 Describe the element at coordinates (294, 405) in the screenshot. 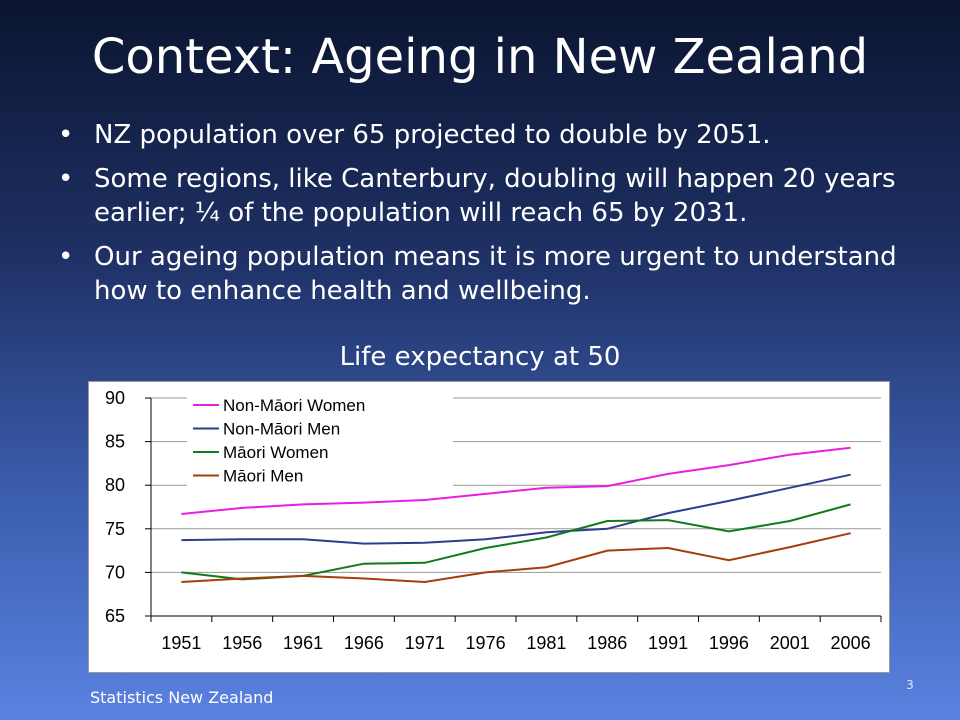

I see `legend-label: Non-Māori Women` at that location.